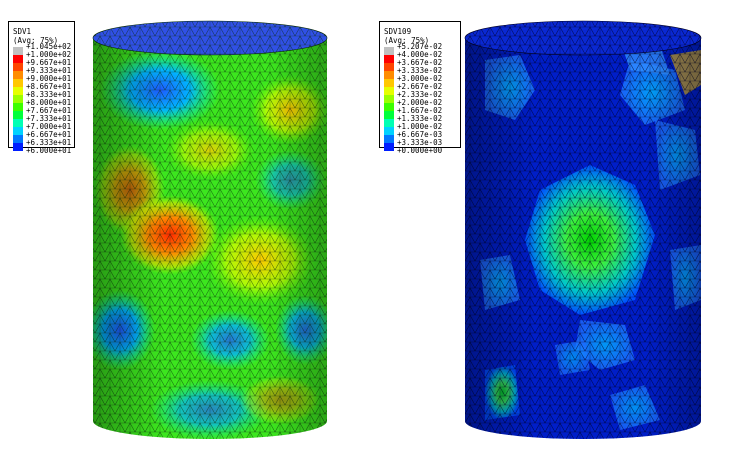 Image resolution: width=730 pixels, height=459 pixels. I want to click on legend-value: +7.333e+01, so click(49, 118).